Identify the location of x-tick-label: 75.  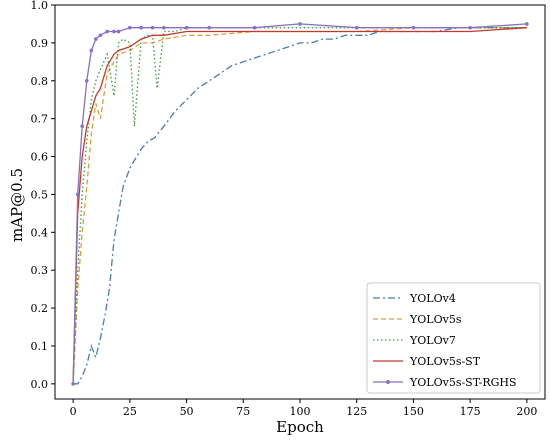
(243, 411).